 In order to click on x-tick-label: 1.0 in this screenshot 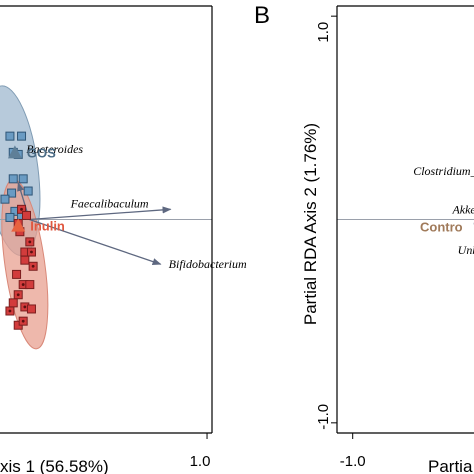, I will do `click(200, 461)`.